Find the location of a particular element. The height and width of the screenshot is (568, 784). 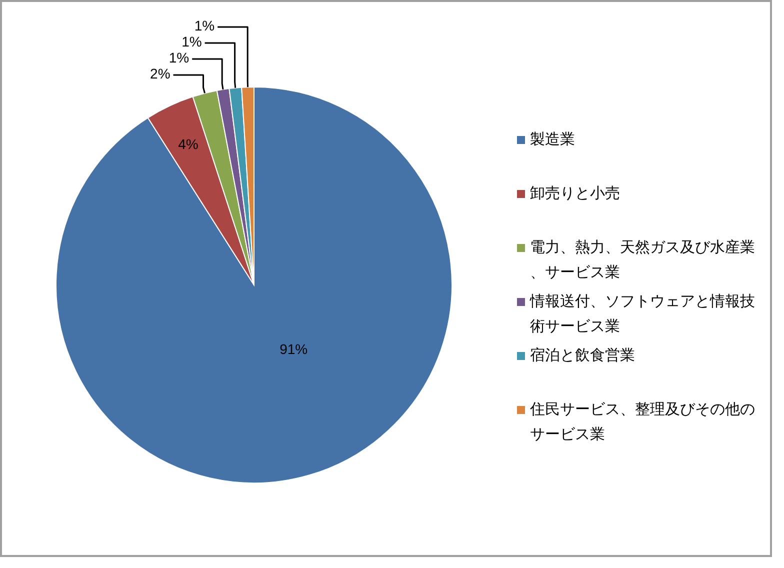

legend-label: 電力、熱力、天然ガス及び水産業、サービス業 is located at coordinates (642, 259).